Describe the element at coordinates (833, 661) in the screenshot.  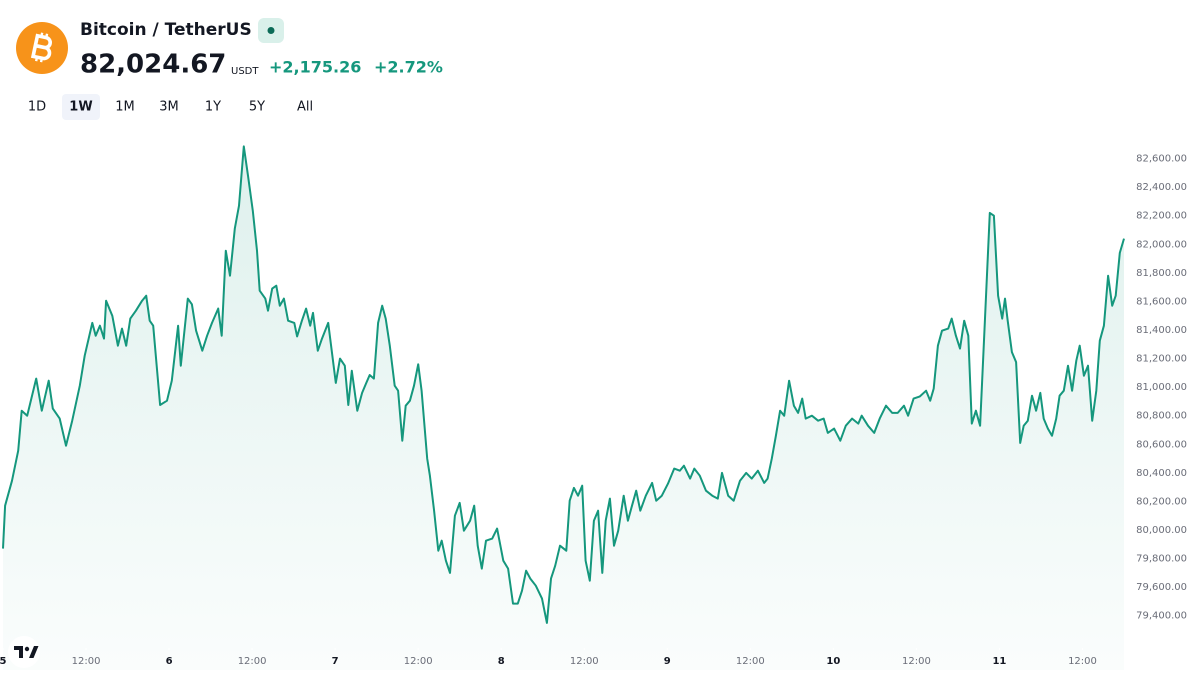
I see `x-tick-label: 10` at that location.